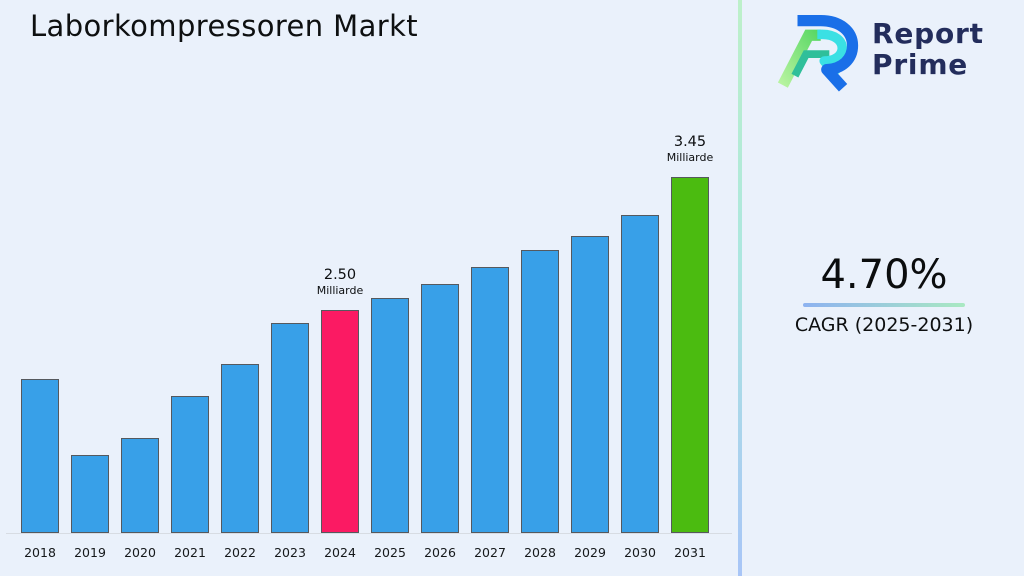 This screenshot has width=1024, height=576. I want to click on x-tick-2024: 2024, so click(340, 552).